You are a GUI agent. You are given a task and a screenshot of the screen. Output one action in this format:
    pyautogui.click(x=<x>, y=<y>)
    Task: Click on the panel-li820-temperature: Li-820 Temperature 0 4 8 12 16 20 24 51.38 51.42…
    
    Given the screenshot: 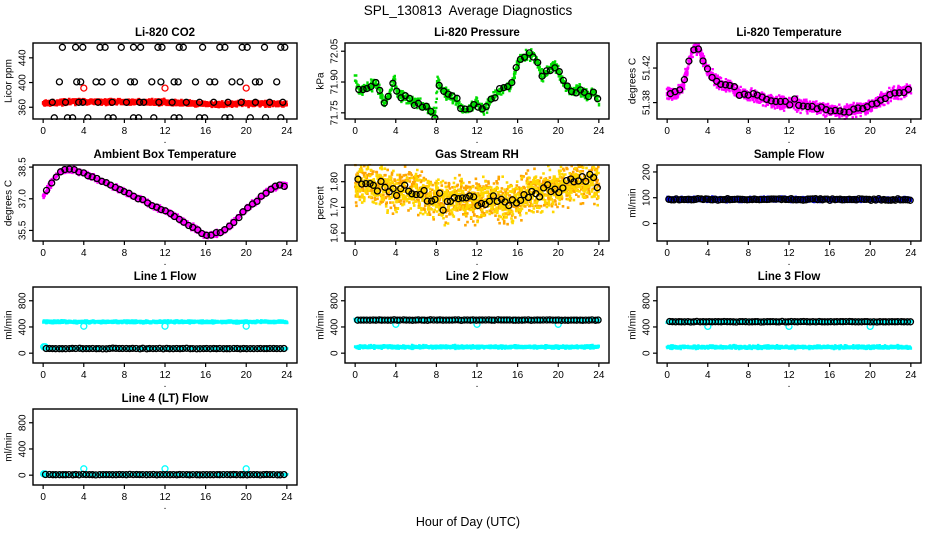 What is the action you would take?
    pyautogui.click(x=780, y=83)
    